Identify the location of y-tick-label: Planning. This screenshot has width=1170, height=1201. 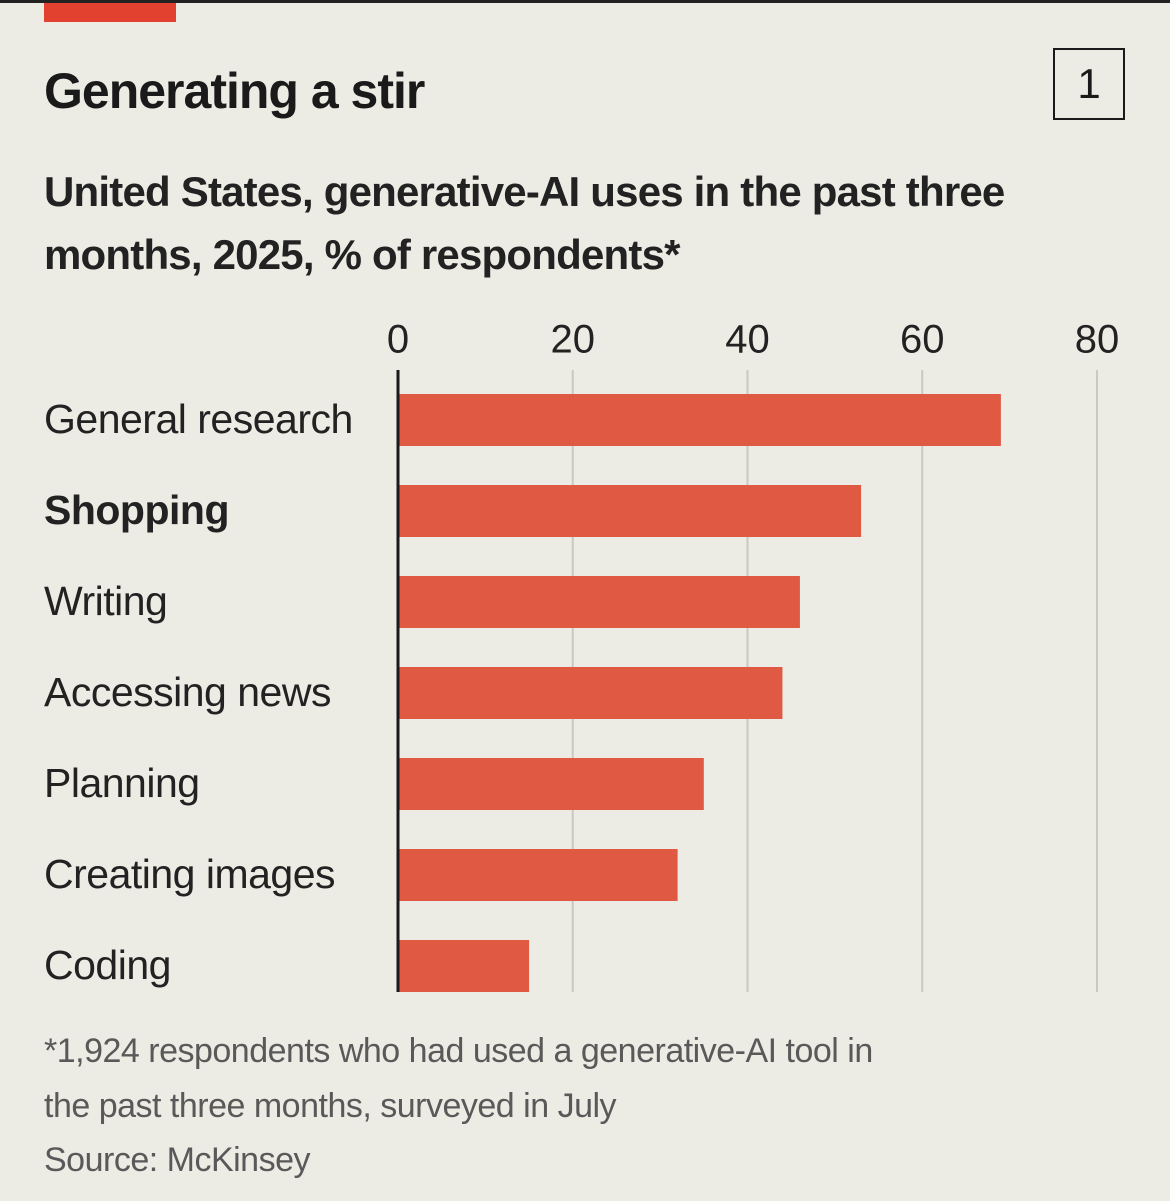
(122, 783).